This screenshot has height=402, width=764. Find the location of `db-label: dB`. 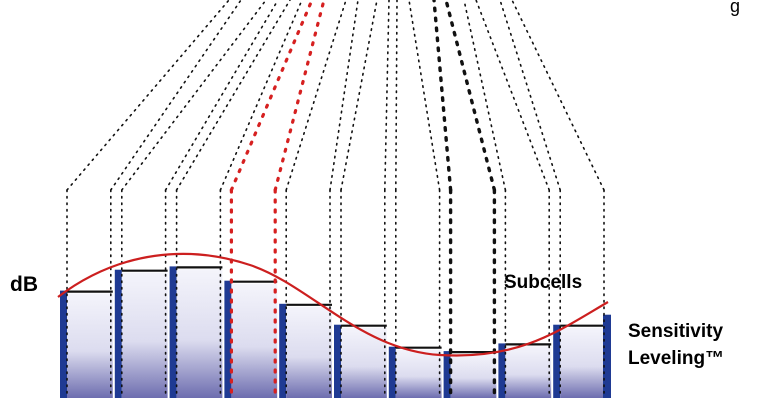

db-label: dB is located at coordinates (24, 284).